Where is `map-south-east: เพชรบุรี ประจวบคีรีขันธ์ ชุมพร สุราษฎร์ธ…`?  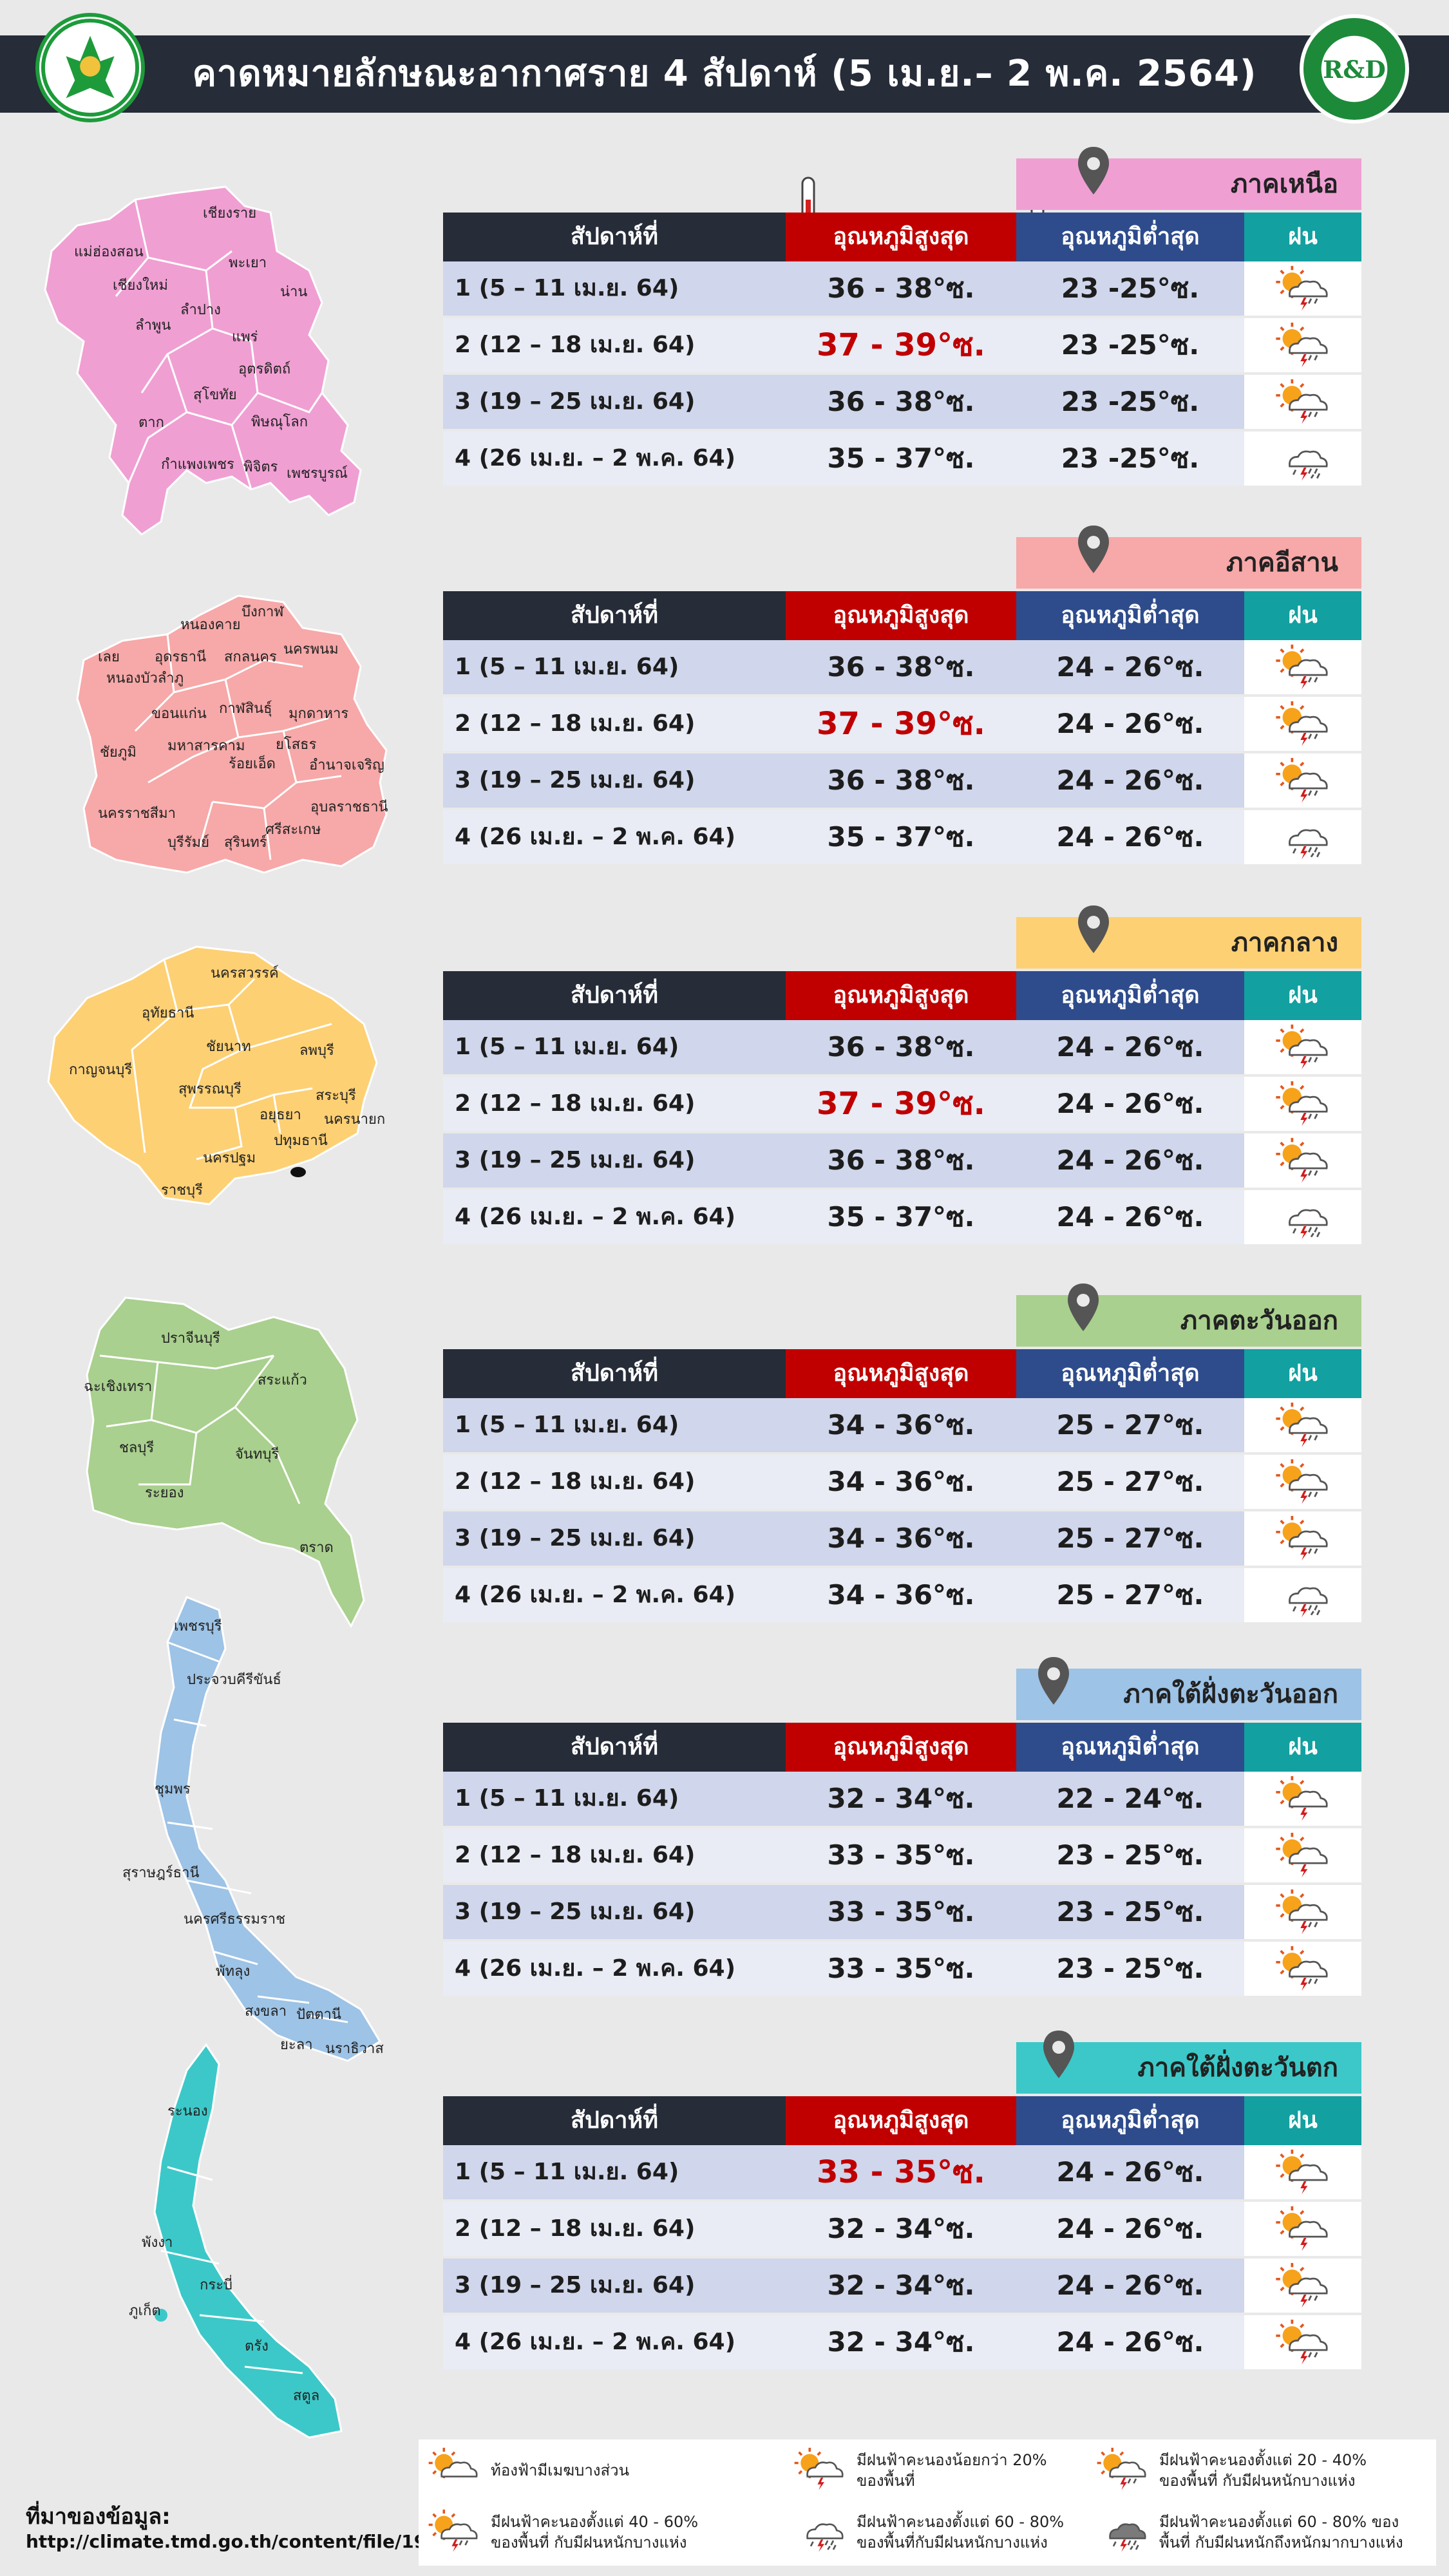
map-south-east: เพชรบุรี ประจวบคีรีขันธ์ ชุมพร สุราษฎร์ธ… is located at coordinates (264, 1842).